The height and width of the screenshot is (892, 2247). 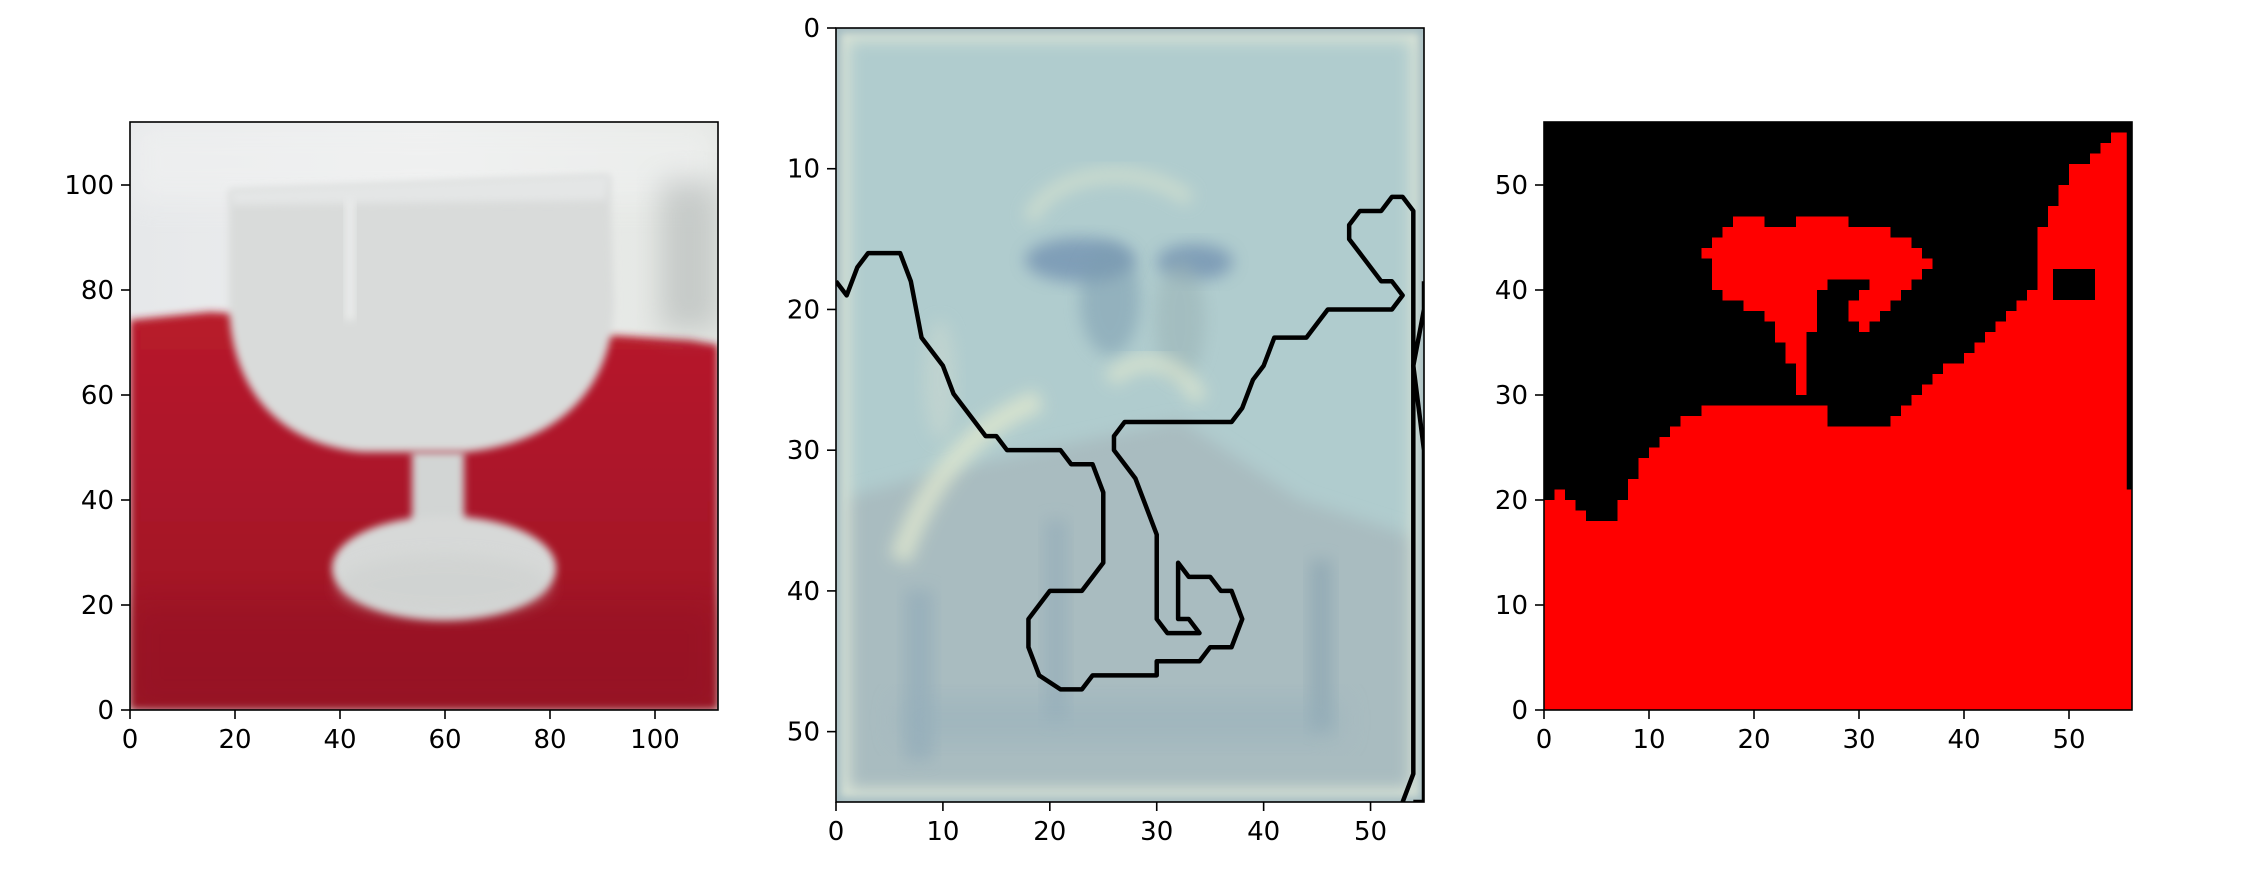 I want to click on x-tick-label: 100, so click(x=655, y=740).